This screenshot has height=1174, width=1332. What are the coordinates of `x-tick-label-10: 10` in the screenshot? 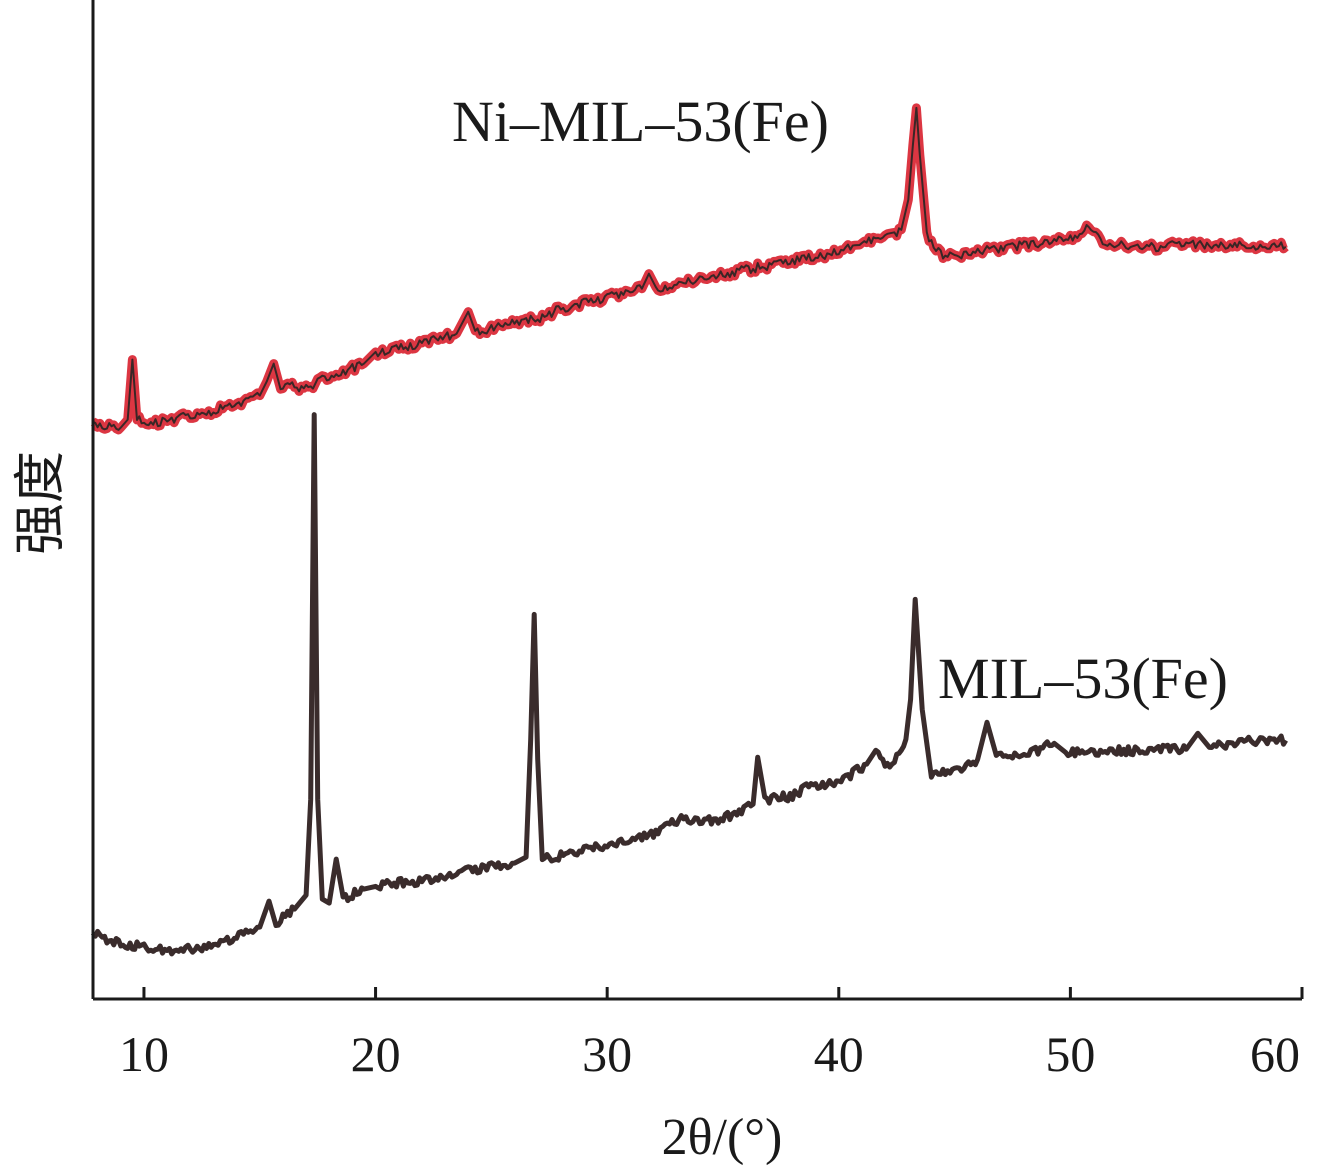 It's located at (144, 1054).